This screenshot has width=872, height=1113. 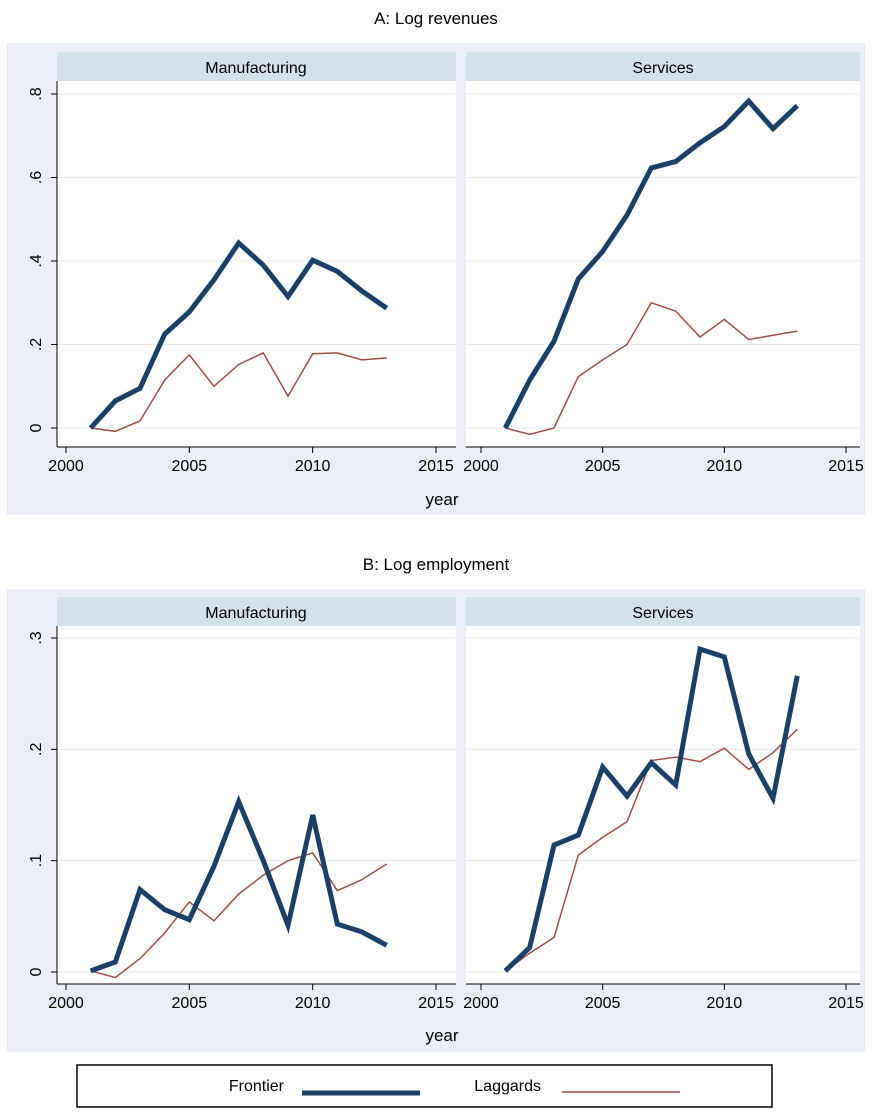 I want to click on legend-box, so click(x=424, y=1086).